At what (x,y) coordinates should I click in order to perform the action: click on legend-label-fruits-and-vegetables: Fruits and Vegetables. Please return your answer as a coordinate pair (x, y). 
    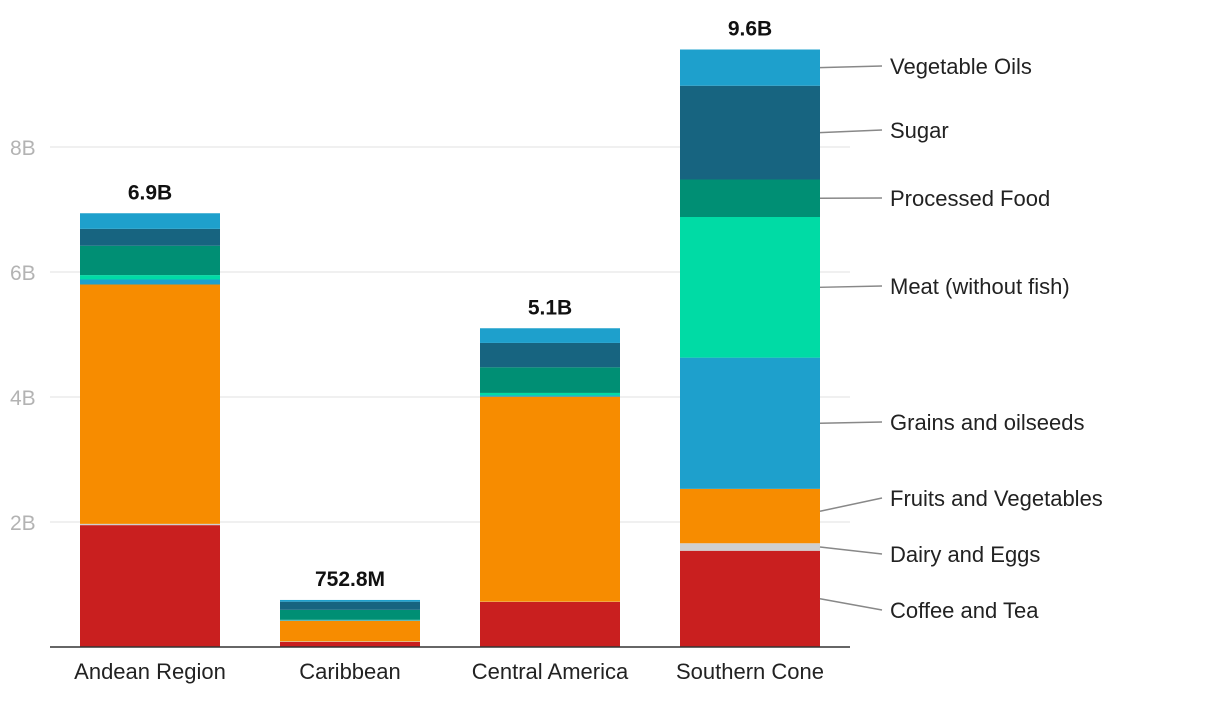
    Looking at the image, I should click on (996, 498).